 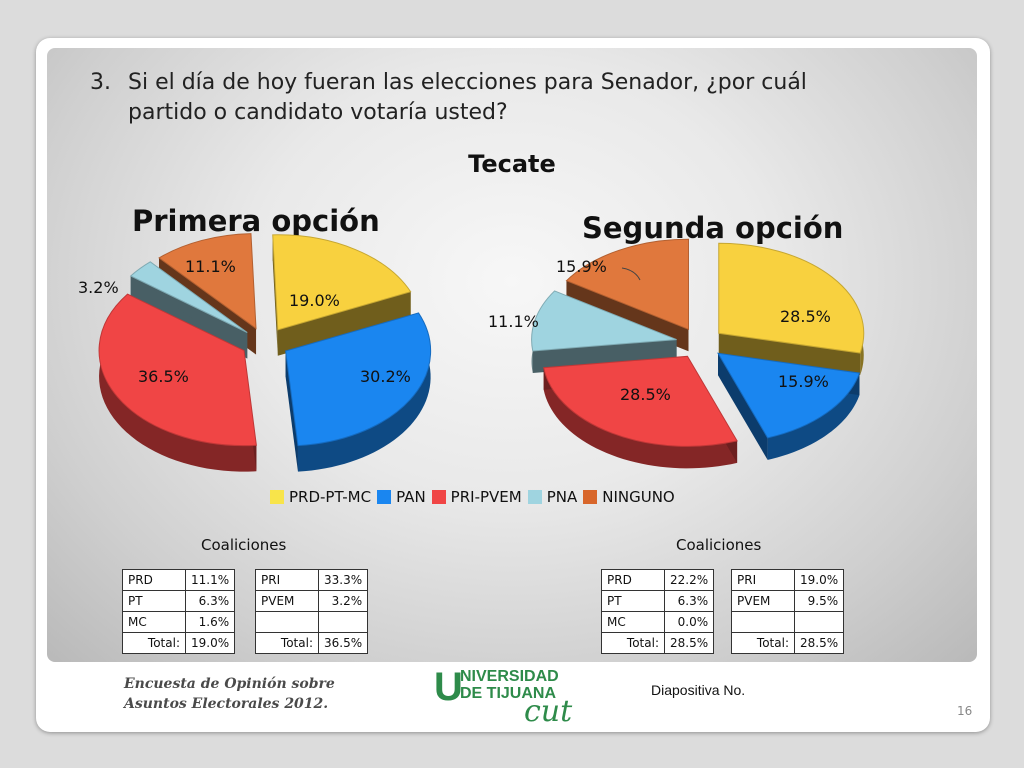 I want to click on table-row: Total: 36.5%, so click(x=312, y=643).